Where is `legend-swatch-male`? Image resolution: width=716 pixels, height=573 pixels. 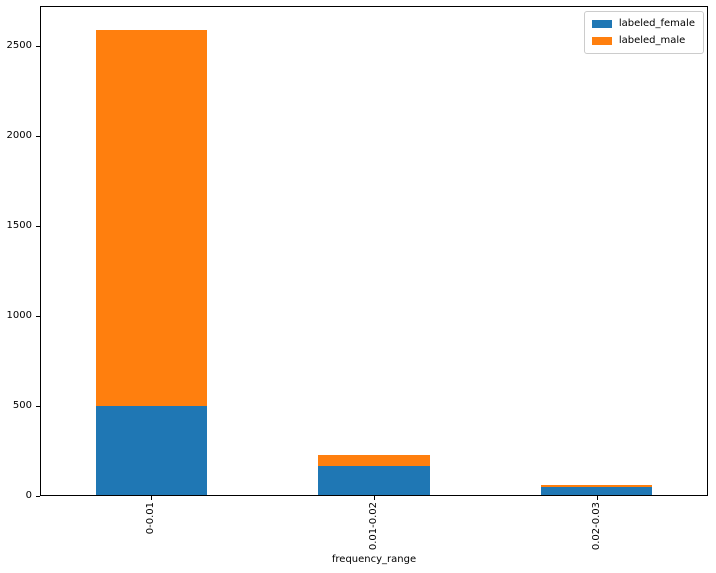 legend-swatch-male is located at coordinates (601, 41).